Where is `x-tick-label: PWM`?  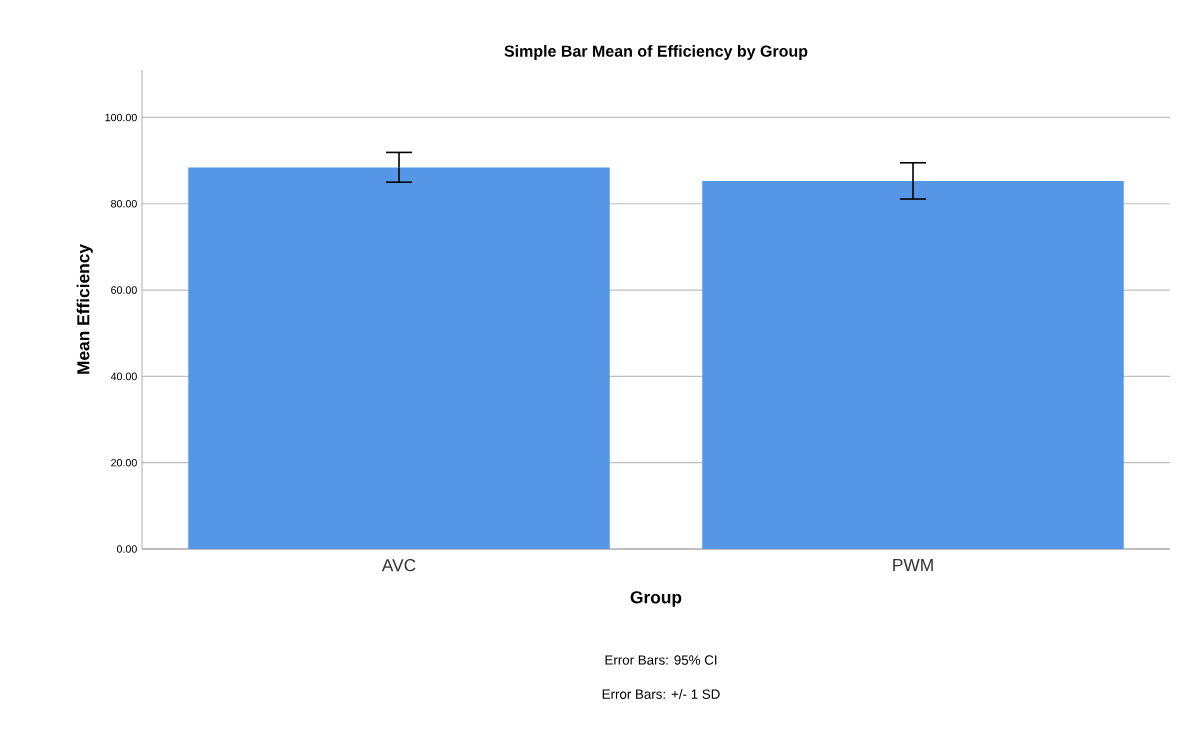 x-tick-label: PWM is located at coordinates (913, 565).